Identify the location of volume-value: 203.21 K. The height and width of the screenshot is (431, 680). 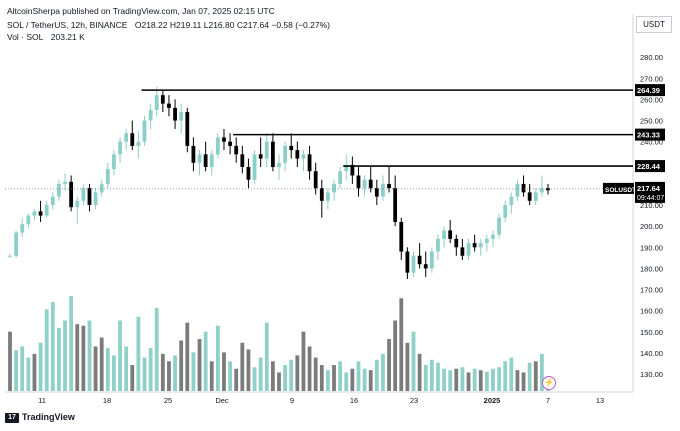
(67, 37).